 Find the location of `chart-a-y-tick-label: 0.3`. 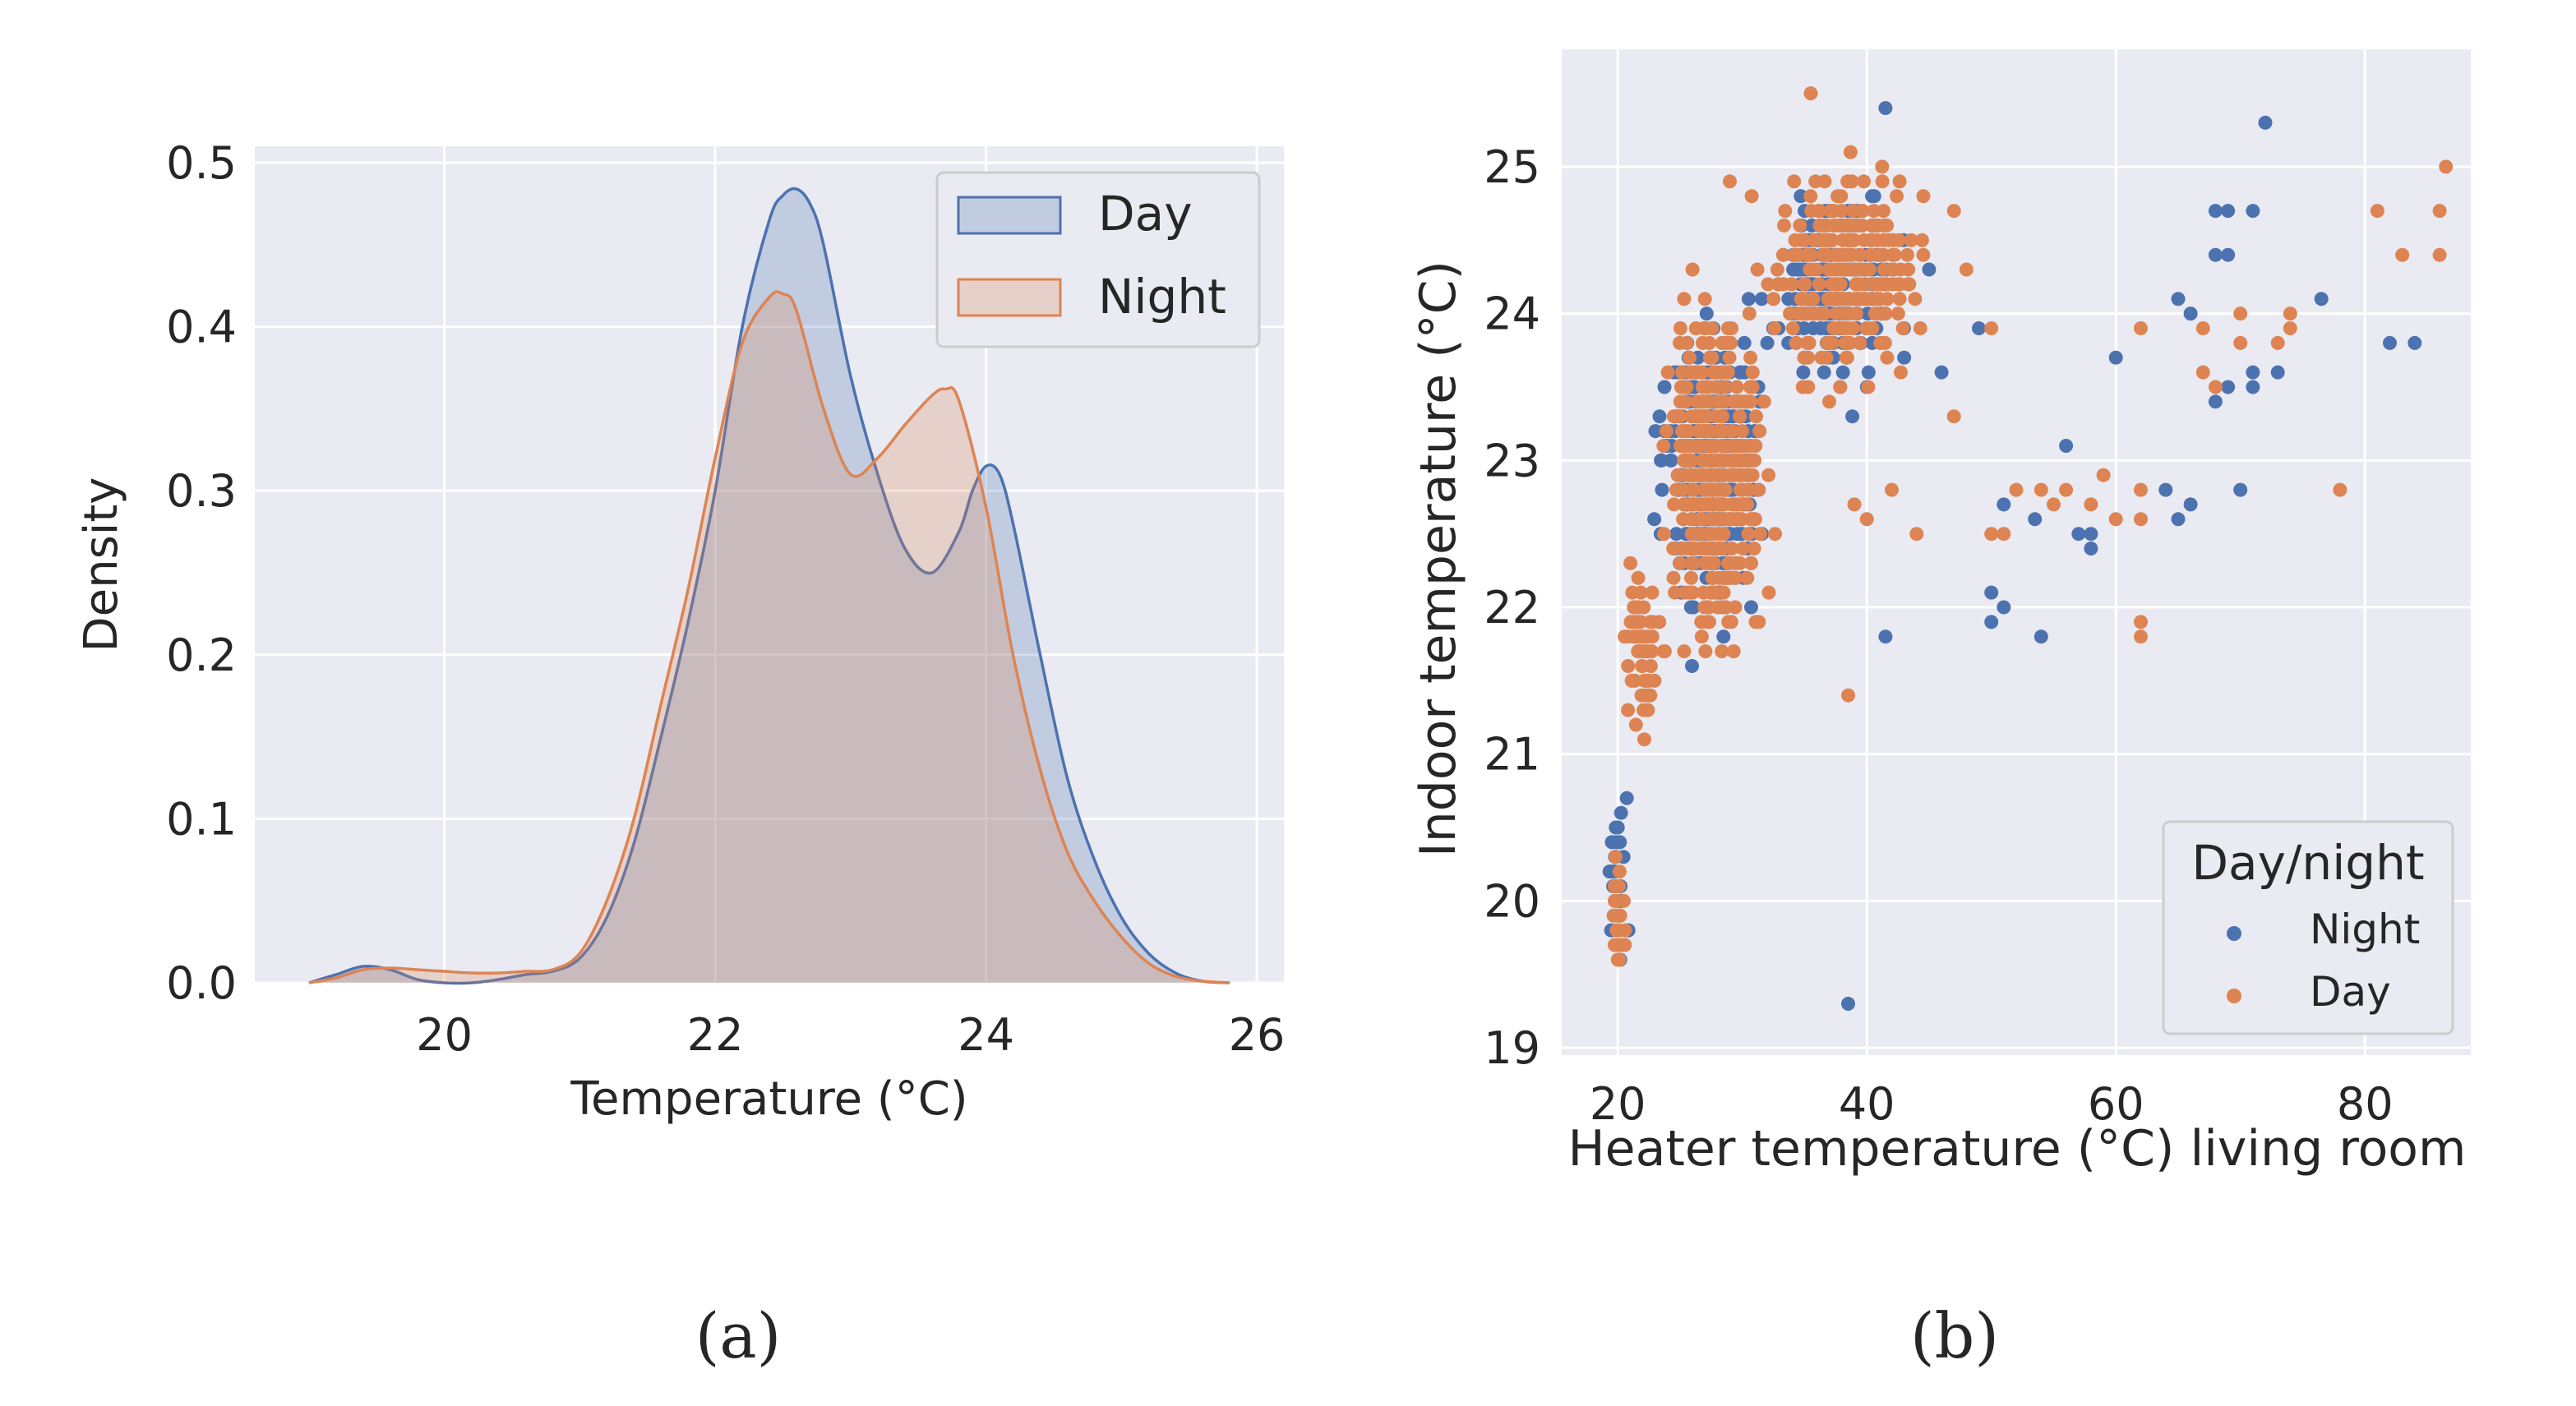

chart-a-y-tick-label: 0.3 is located at coordinates (201, 491).